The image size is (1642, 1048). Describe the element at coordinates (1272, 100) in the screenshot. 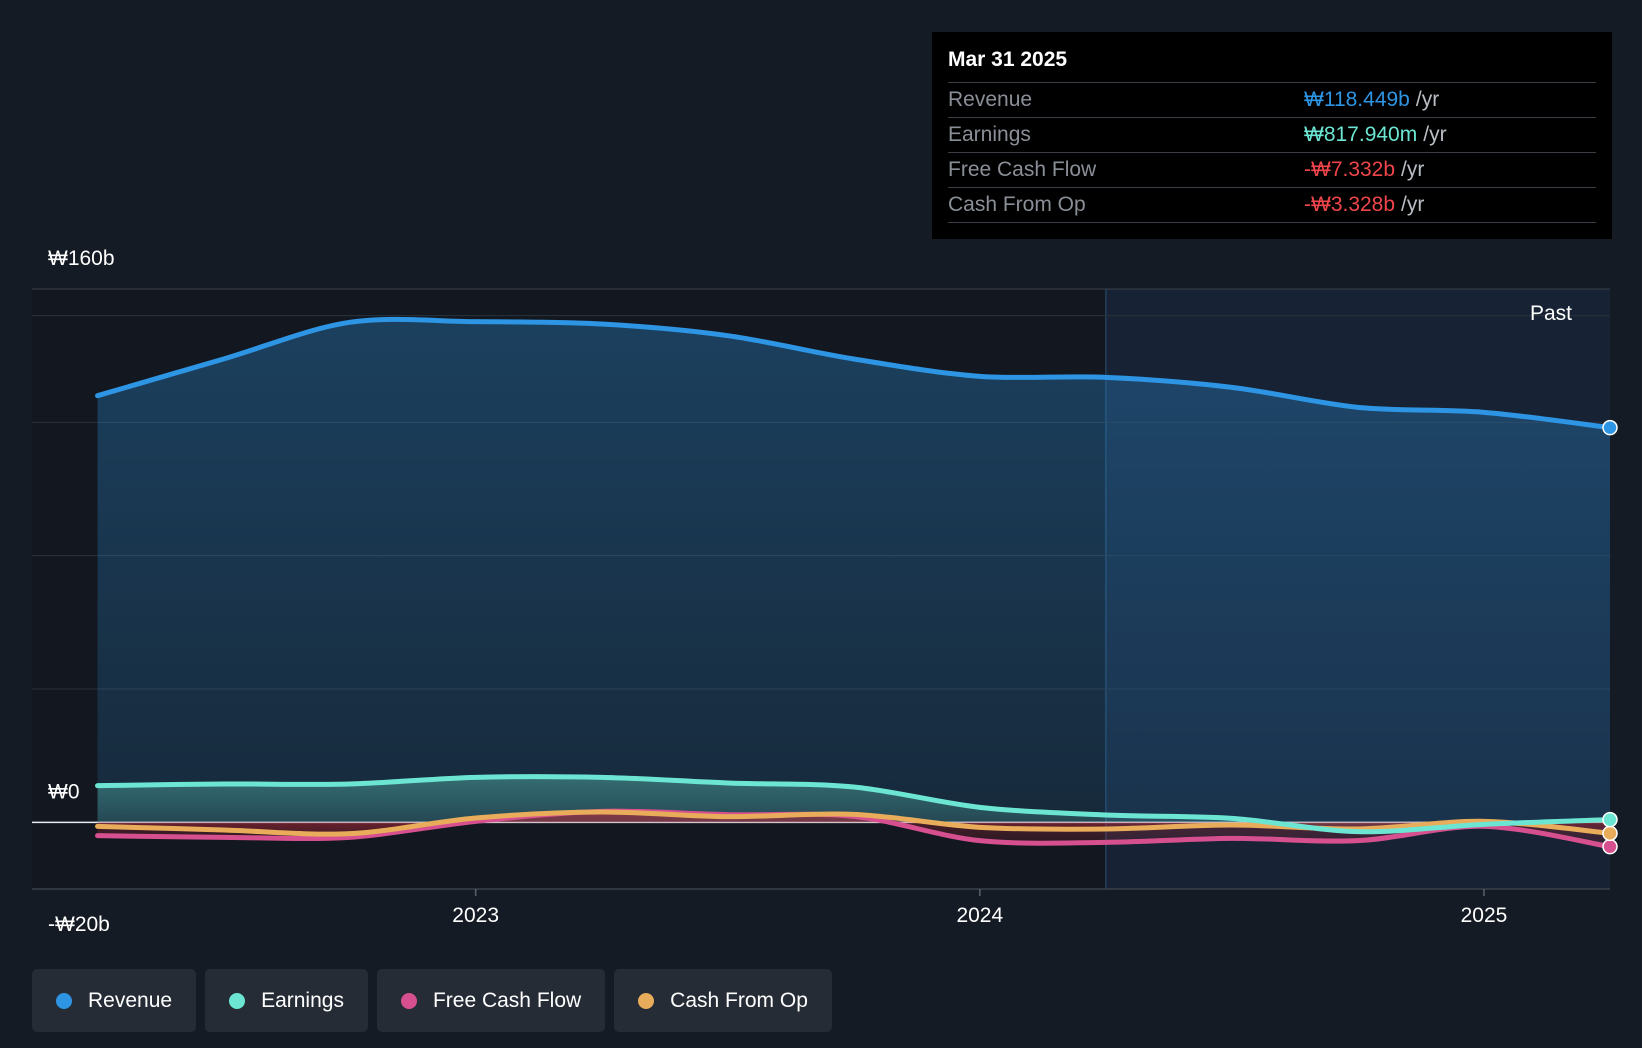

I see `tooltip-row-revenue: Revenue ₩118.449b/yr` at that location.